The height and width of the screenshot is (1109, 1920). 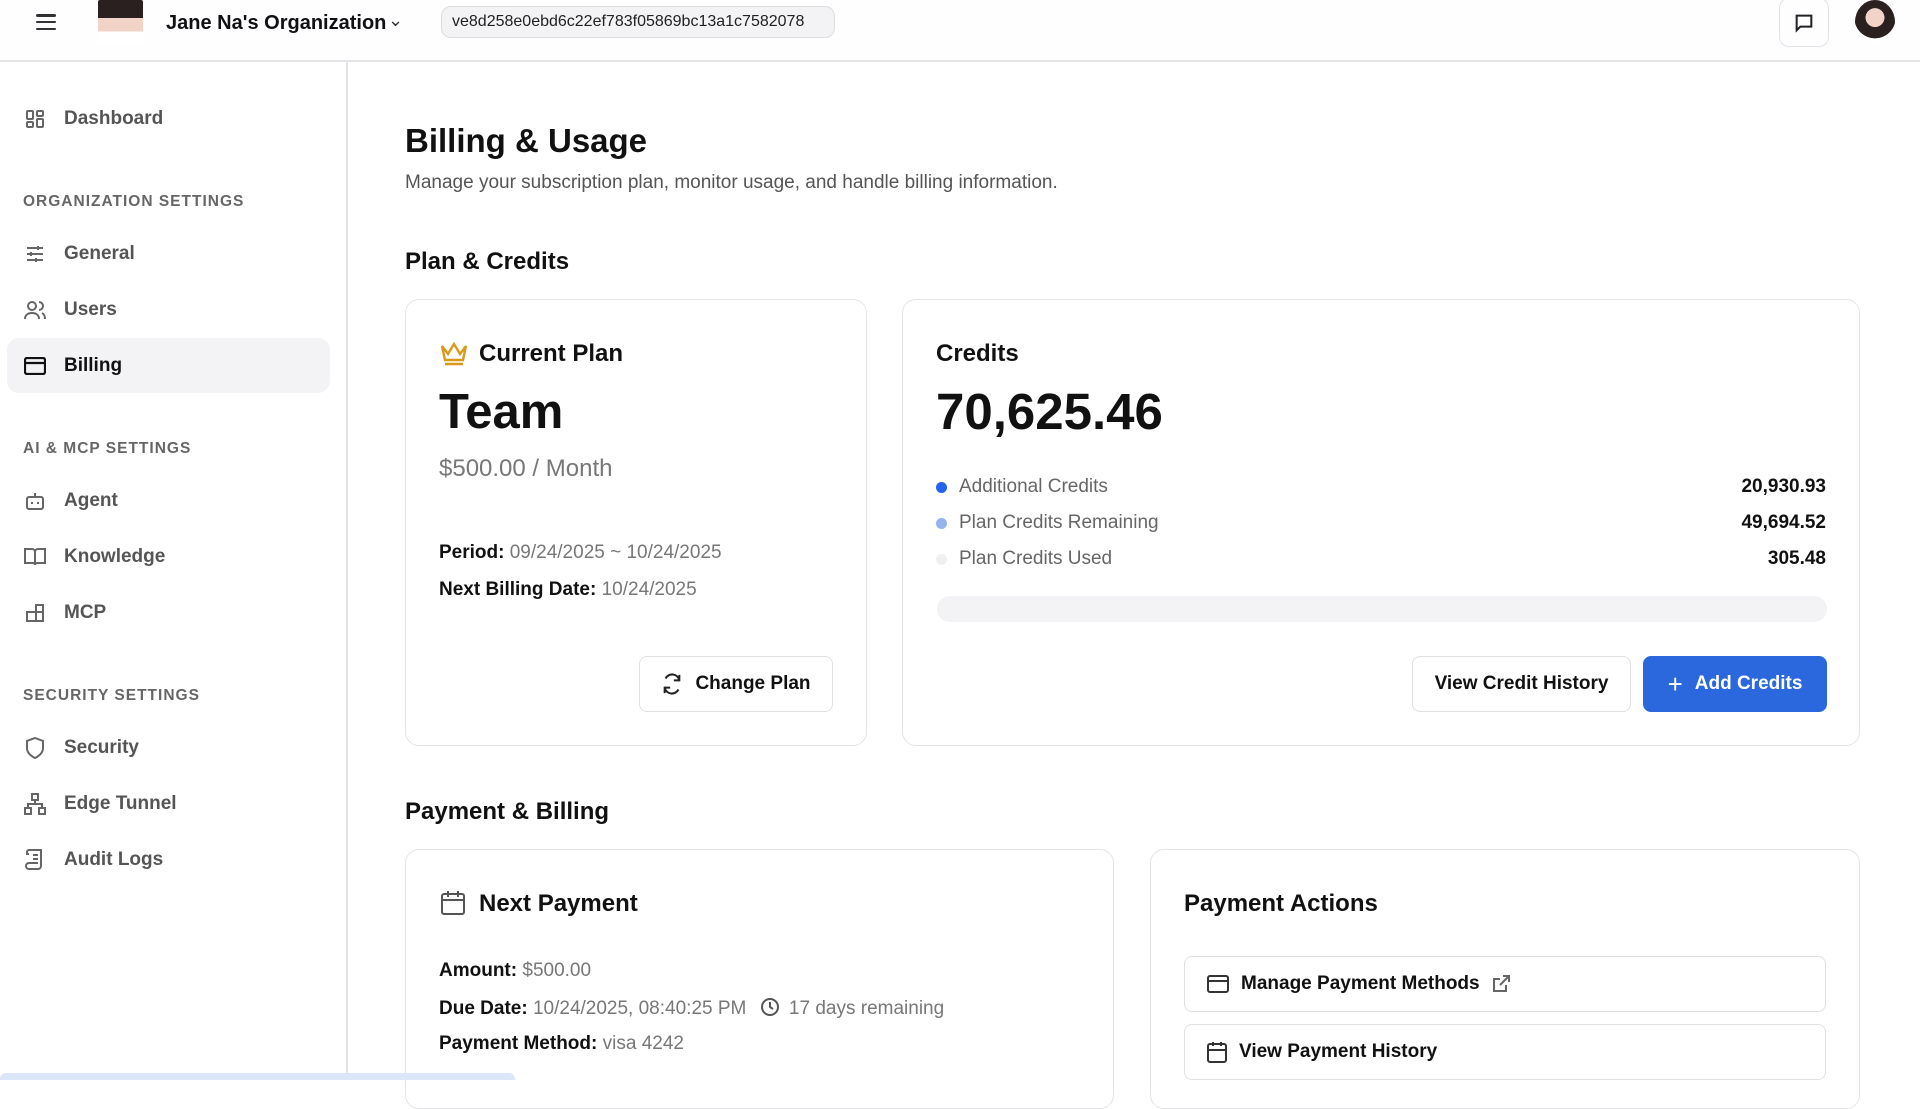 I want to click on sidebar-item-label: General, so click(x=99, y=253).